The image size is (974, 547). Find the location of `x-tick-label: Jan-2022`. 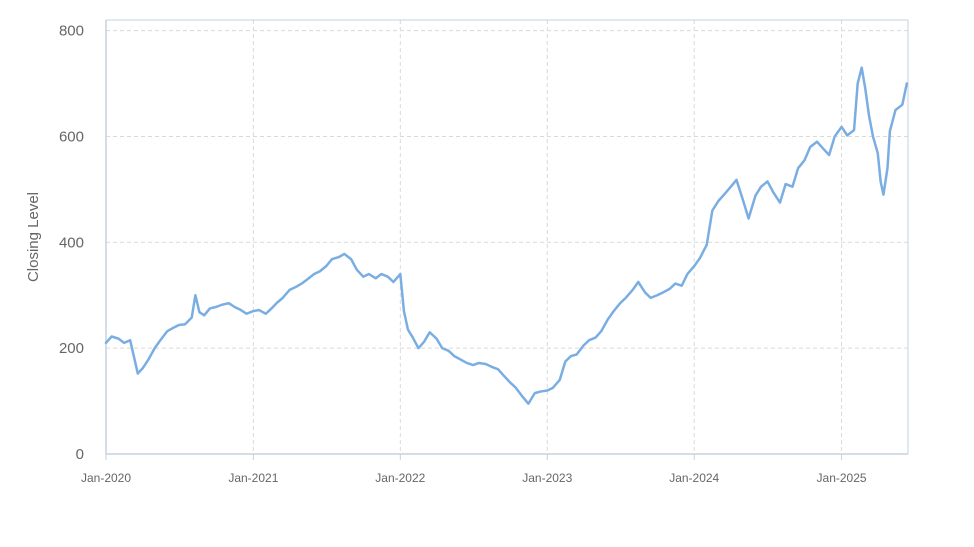

x-tick-label: Jan-2022 is located at coordinates (400, 478).